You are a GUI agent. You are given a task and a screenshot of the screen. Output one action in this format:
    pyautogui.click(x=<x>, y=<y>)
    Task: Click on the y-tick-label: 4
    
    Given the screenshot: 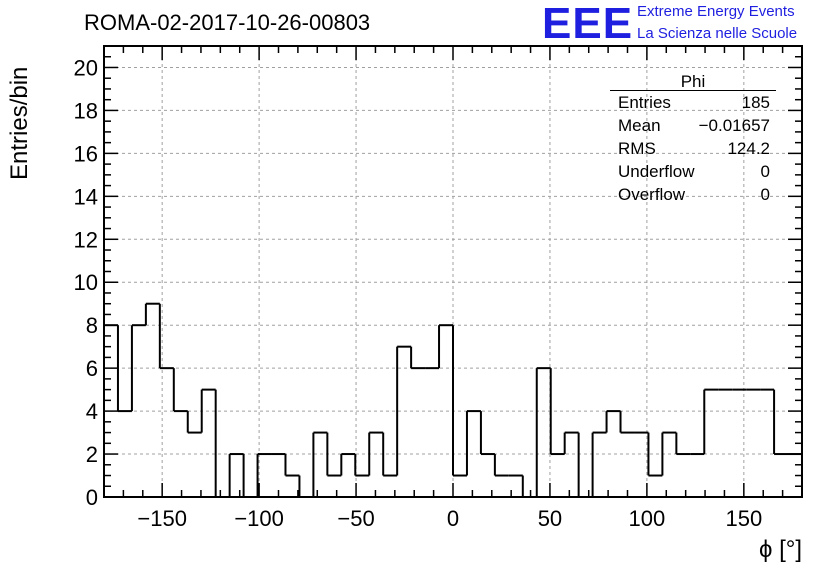 What is the action you would take?
    pyautogui.click(x=92, y=411)
    